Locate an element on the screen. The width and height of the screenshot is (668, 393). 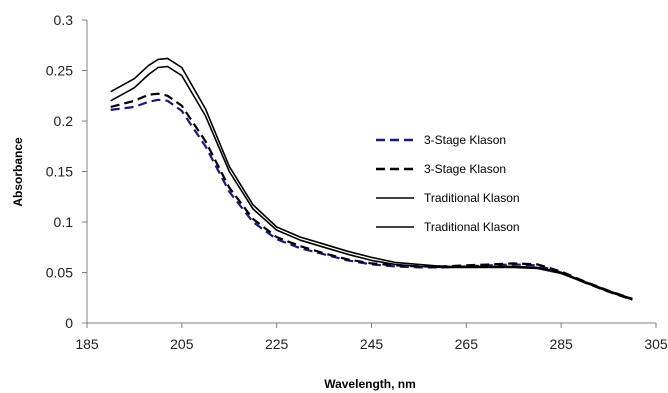
x-tick-label: 225 is located at coordinates (277, 344).